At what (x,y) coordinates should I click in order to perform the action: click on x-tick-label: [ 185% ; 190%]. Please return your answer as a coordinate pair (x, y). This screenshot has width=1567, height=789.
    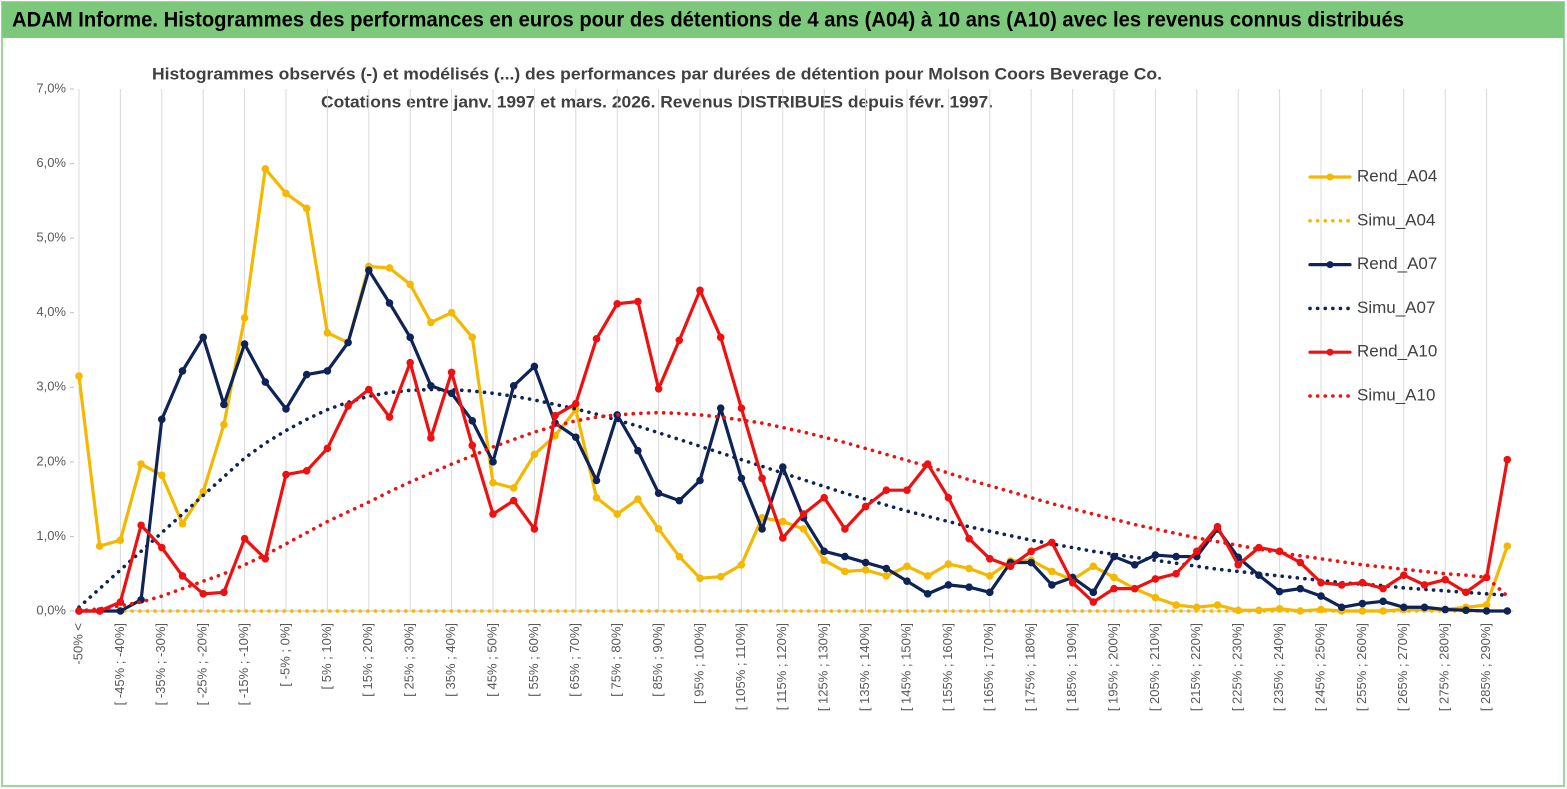
    Looking at the image, I should click on (1071, 667).